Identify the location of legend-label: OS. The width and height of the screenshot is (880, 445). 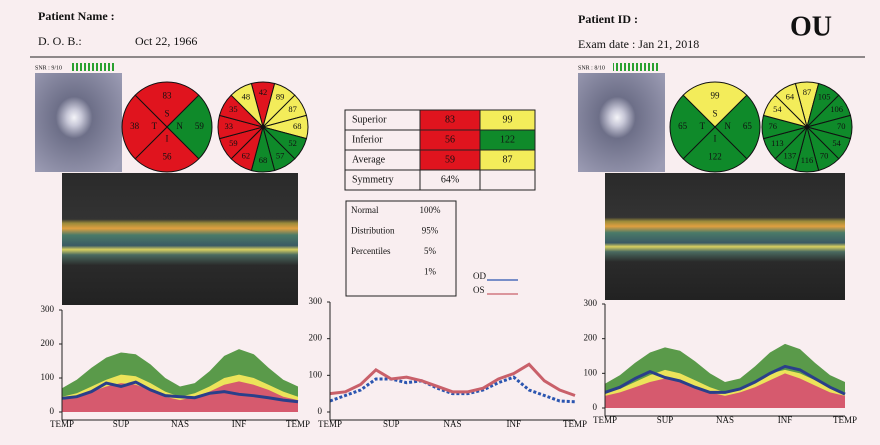
(479, 290).